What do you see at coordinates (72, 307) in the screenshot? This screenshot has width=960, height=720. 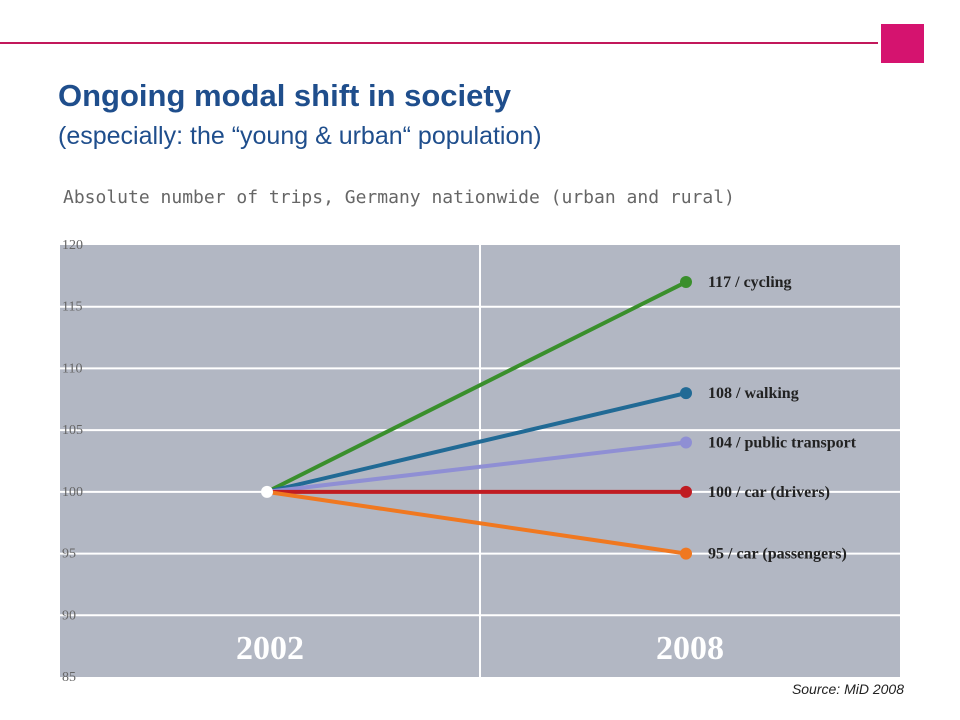 I see `y-tick-label: 115` at bounding box center [72, 307].